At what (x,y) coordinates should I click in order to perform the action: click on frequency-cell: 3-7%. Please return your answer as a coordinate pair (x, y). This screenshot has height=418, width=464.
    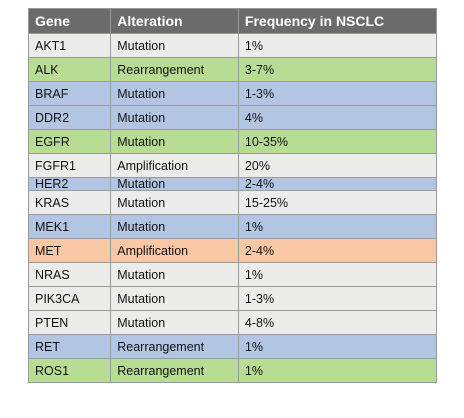
    Looking at the image, I should click on (337, 69).